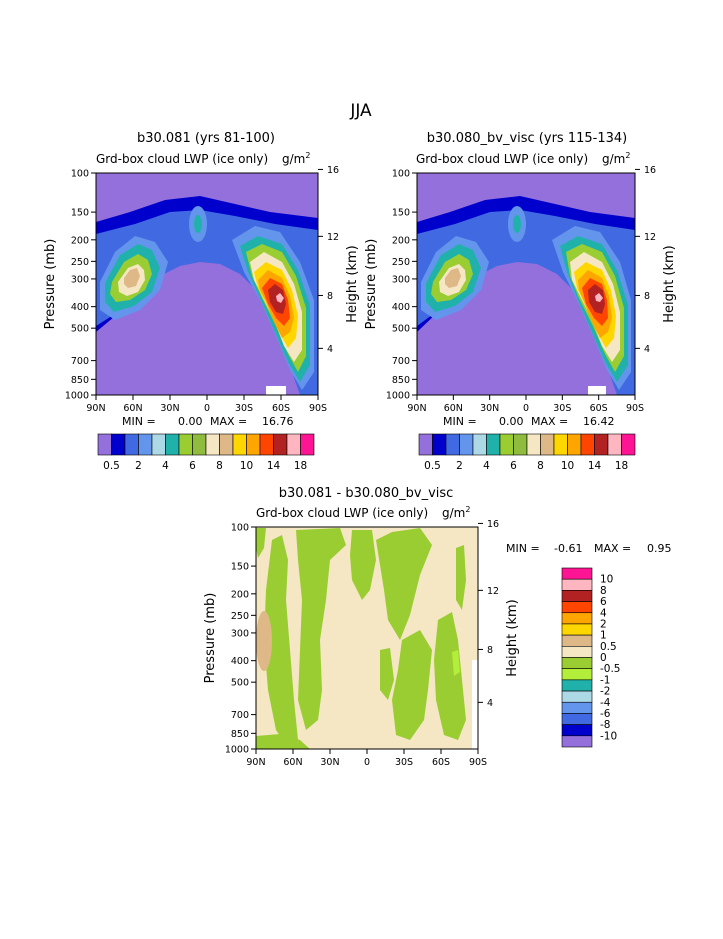 The height and width of the screenshot is (939, 723). What do you see at coordinates (669, 283) in the screenshot?
I see `height-axis-label: Height (km)` at bounding box center [669, 283].